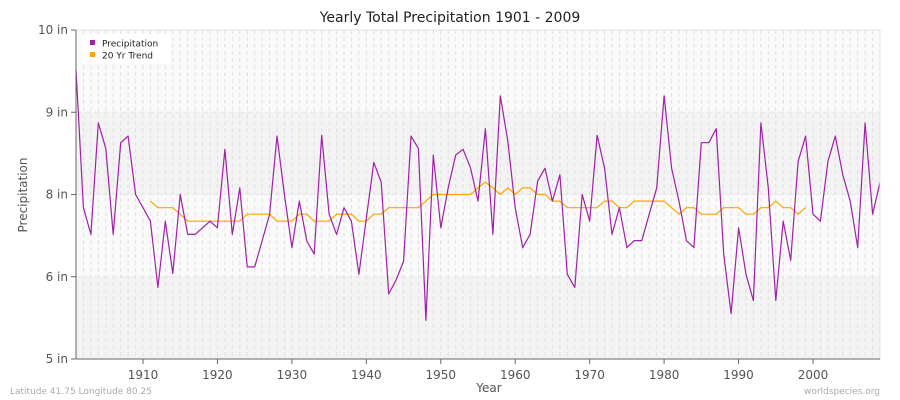 The image size is (900, 400). Describe the element at coordinates (23, 194) in the screenshot. I see `y-axis-label: Precipitation` at that location.